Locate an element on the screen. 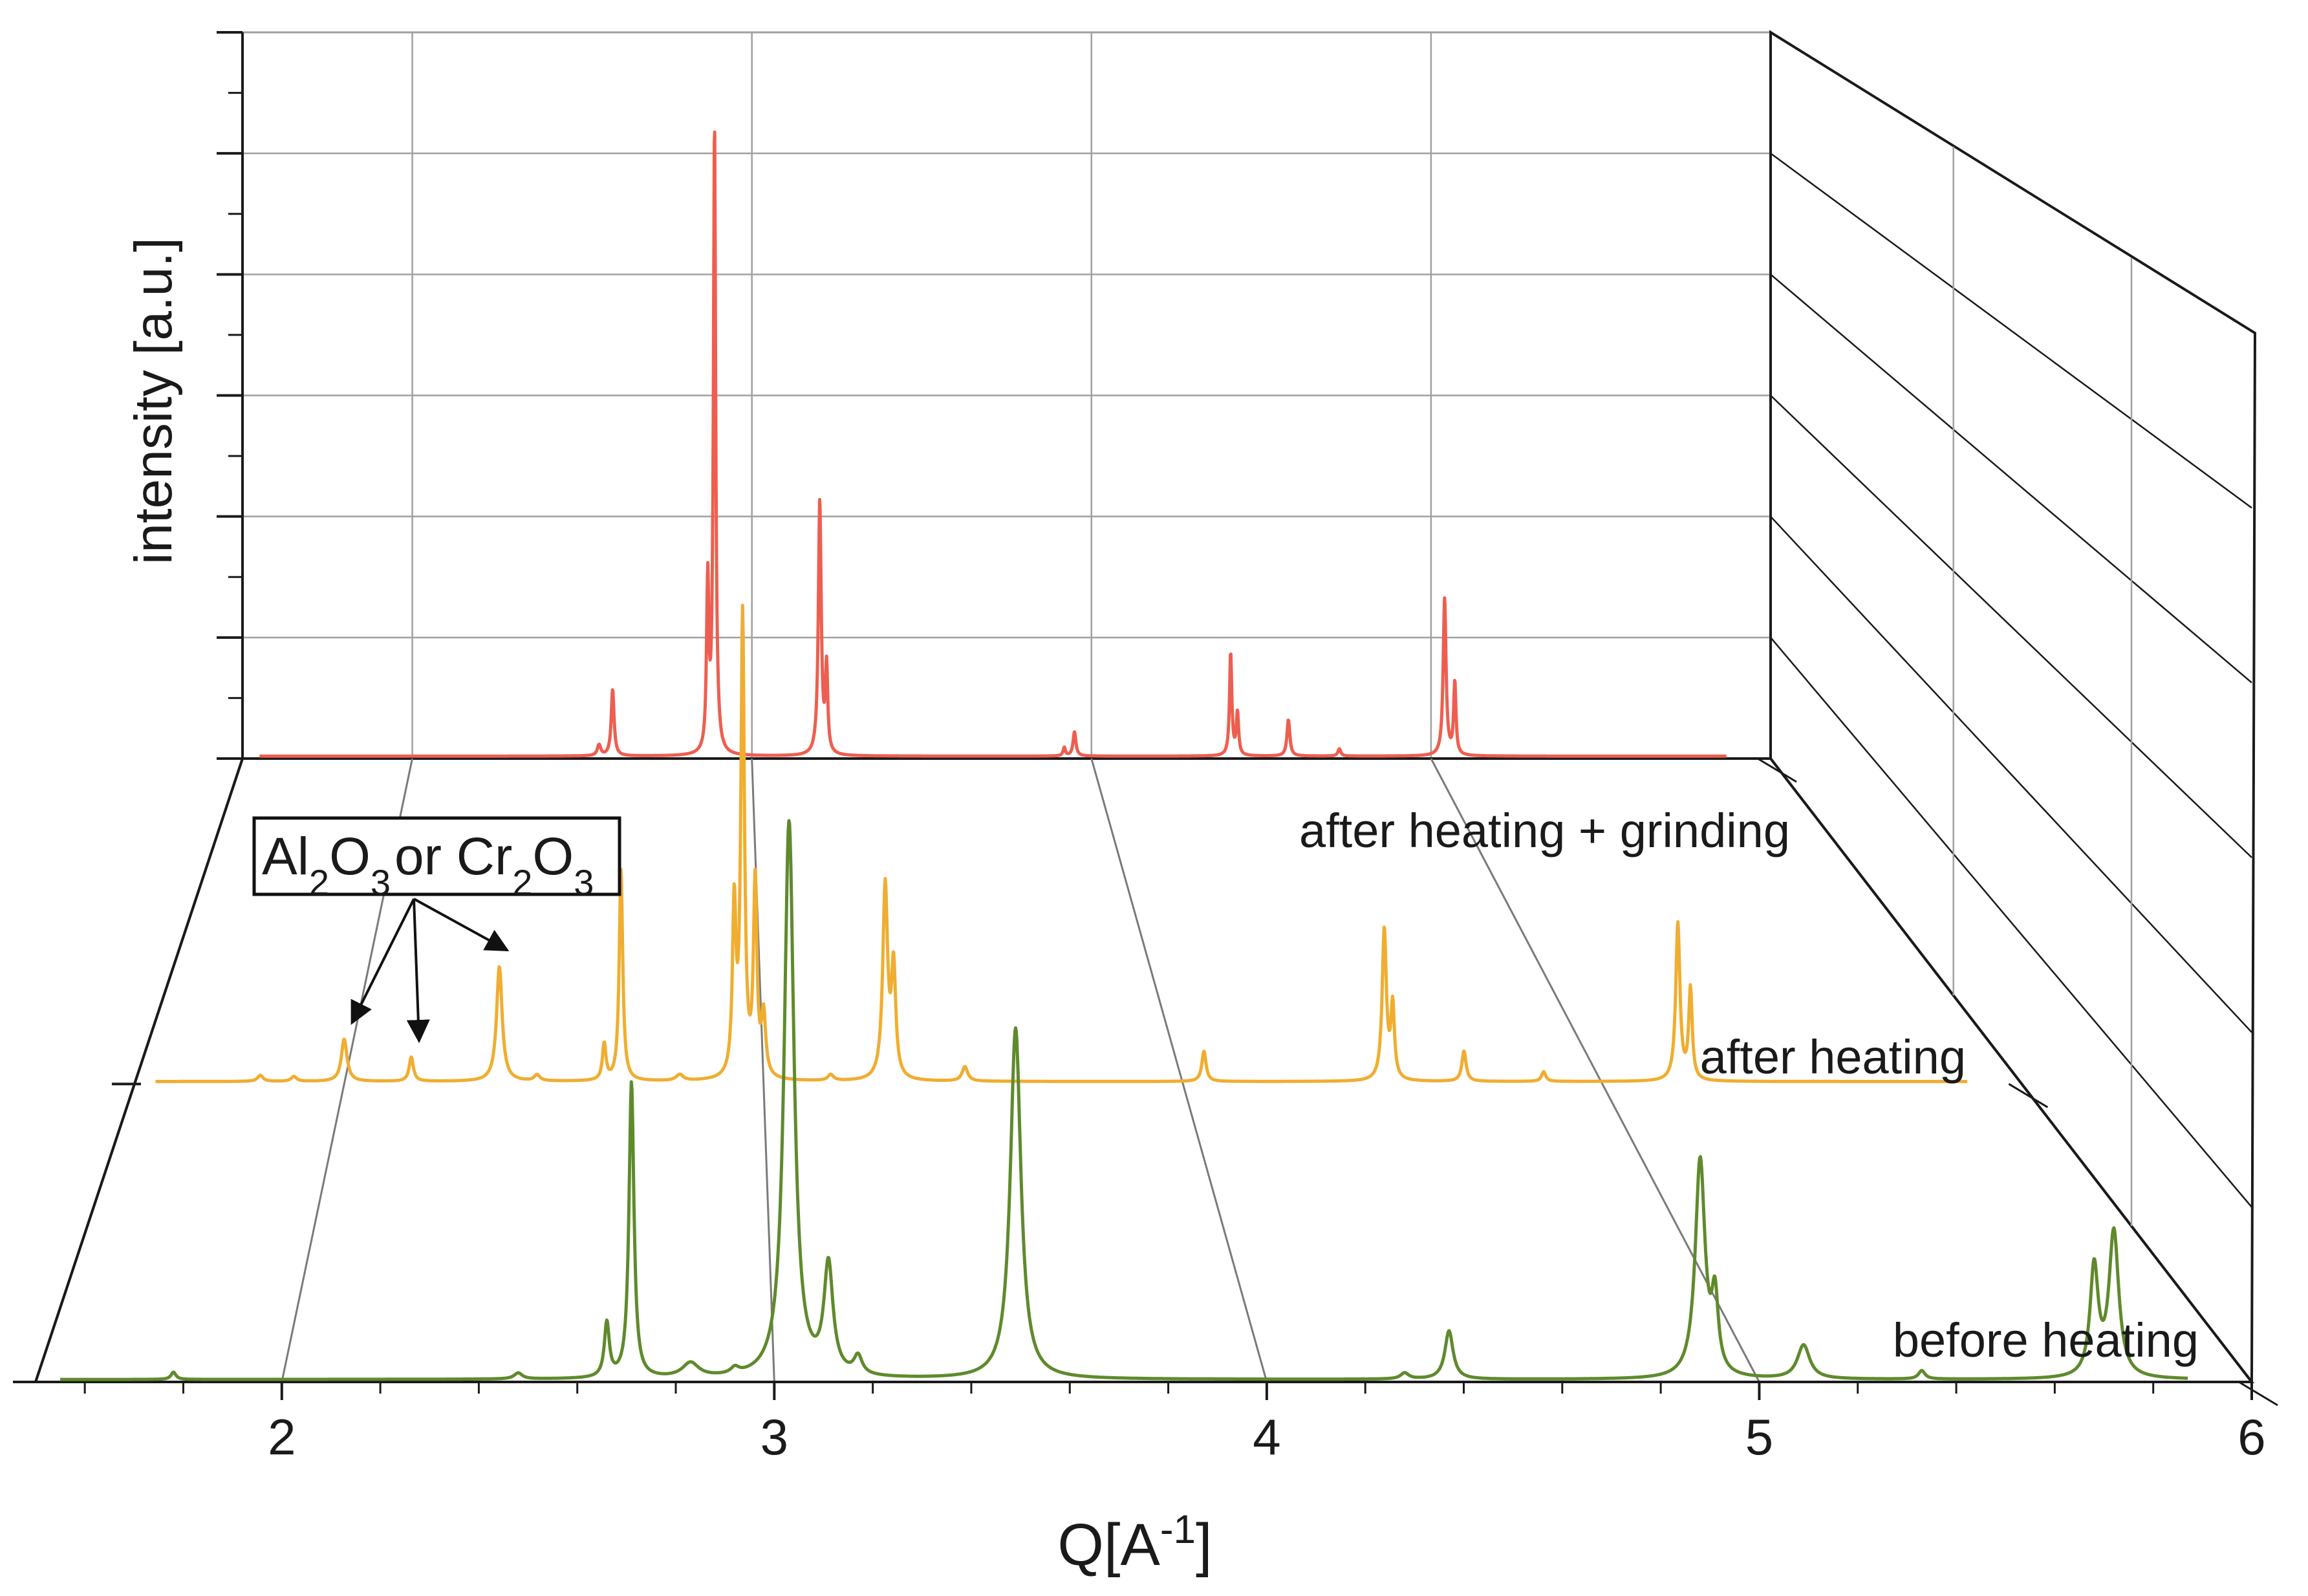  annotation-box: Al2O3or Cr2O3 is located at coordinates (436, 930).